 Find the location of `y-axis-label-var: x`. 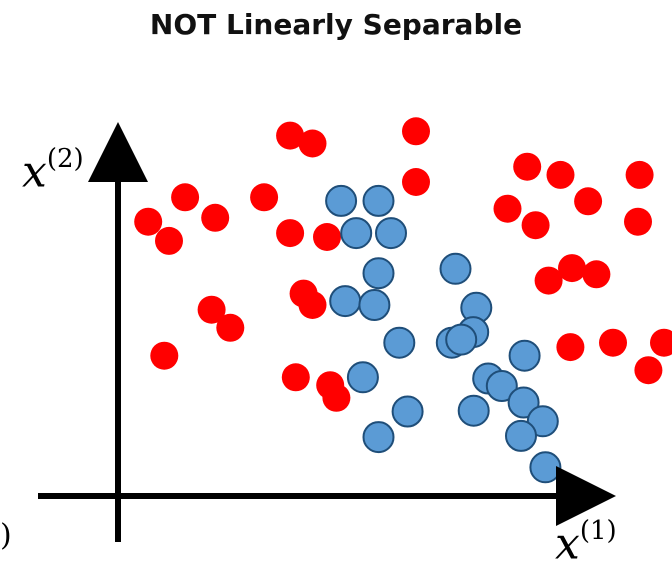

y-axis-label-var: x is located at coordinates (34, 172).